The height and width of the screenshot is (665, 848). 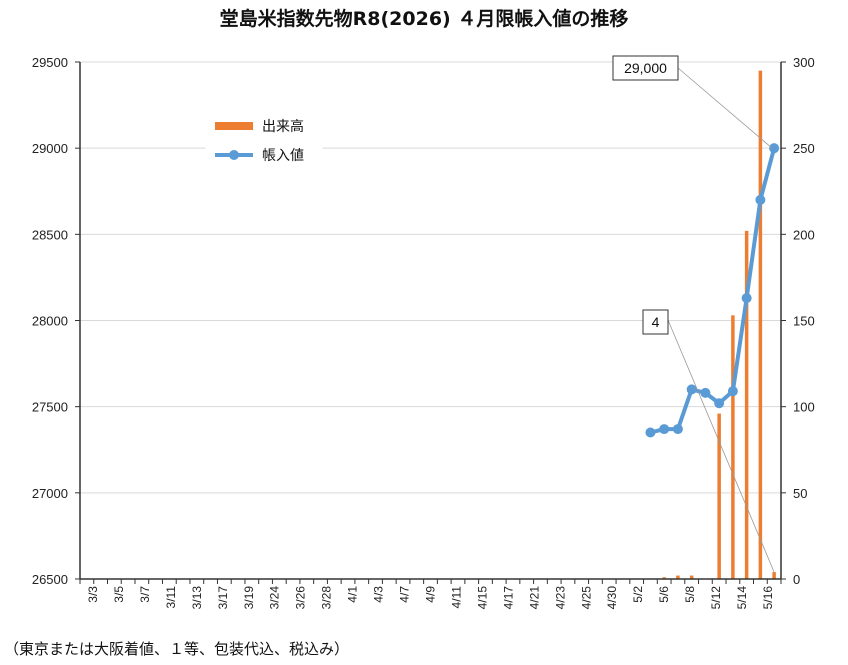 I want to click on chart-title: 堂島米指数先物R8(2026) ４月限帳入値の推移, so click(x=424, y=19).